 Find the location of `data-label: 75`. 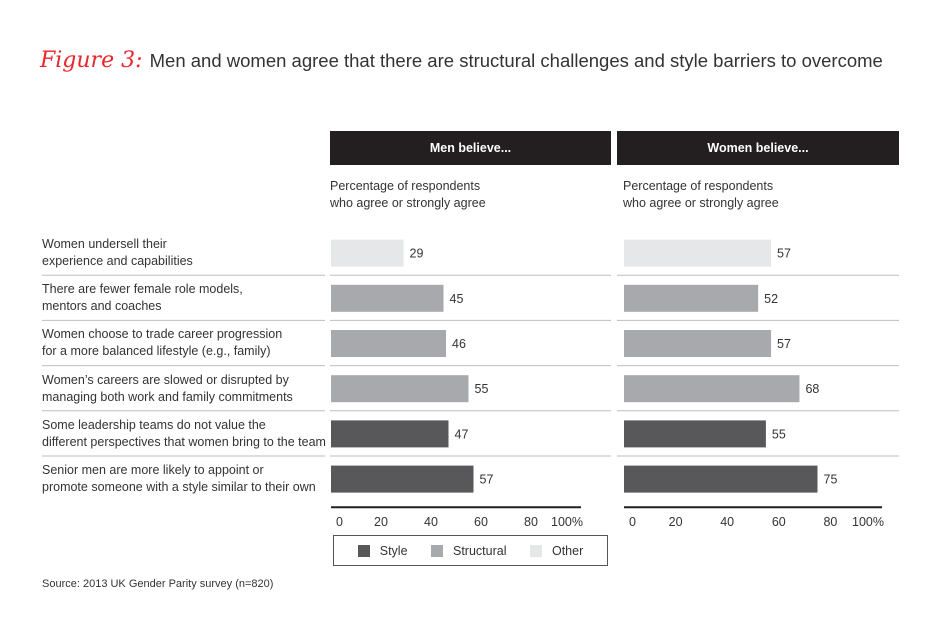

data-label: 75 is located at coordinates (831, 480).